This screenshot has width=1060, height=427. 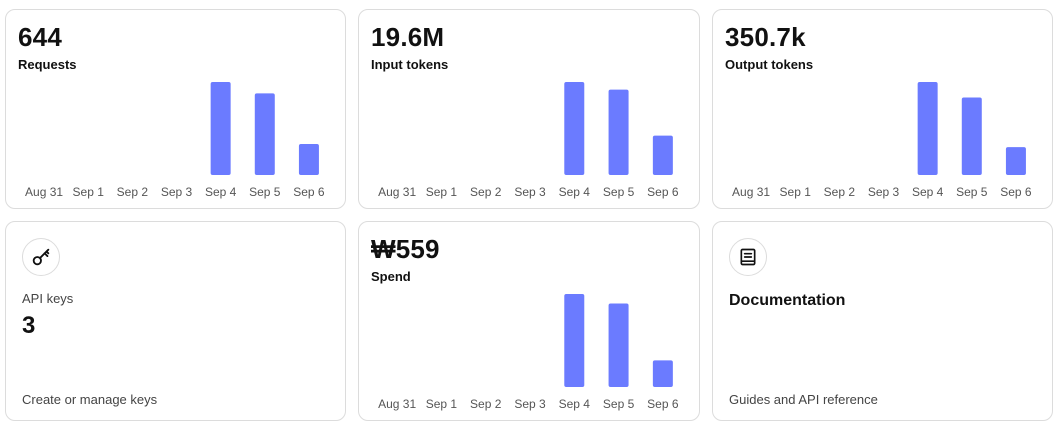 I want to click on key-icon, so click(x=41, y=257).